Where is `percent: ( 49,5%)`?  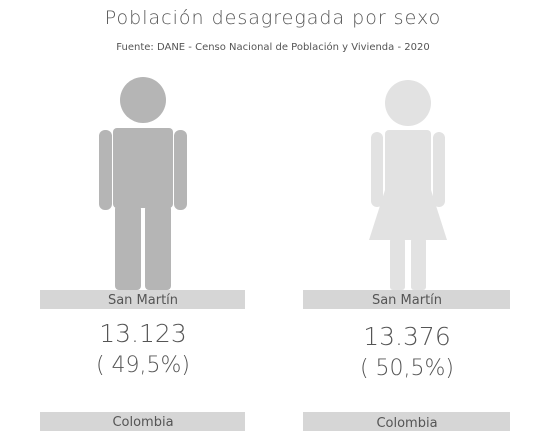 percent: ( 49,5%) is located at coordinates (143, 365).